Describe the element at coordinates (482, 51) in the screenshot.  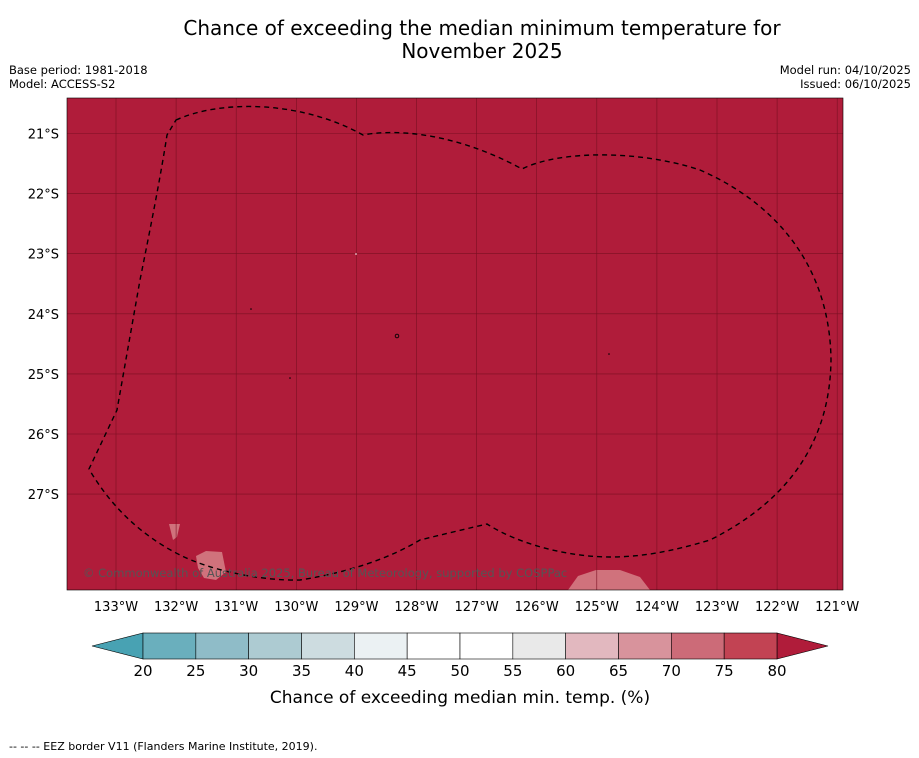
I see `title-line-2: November 2025` at that location.